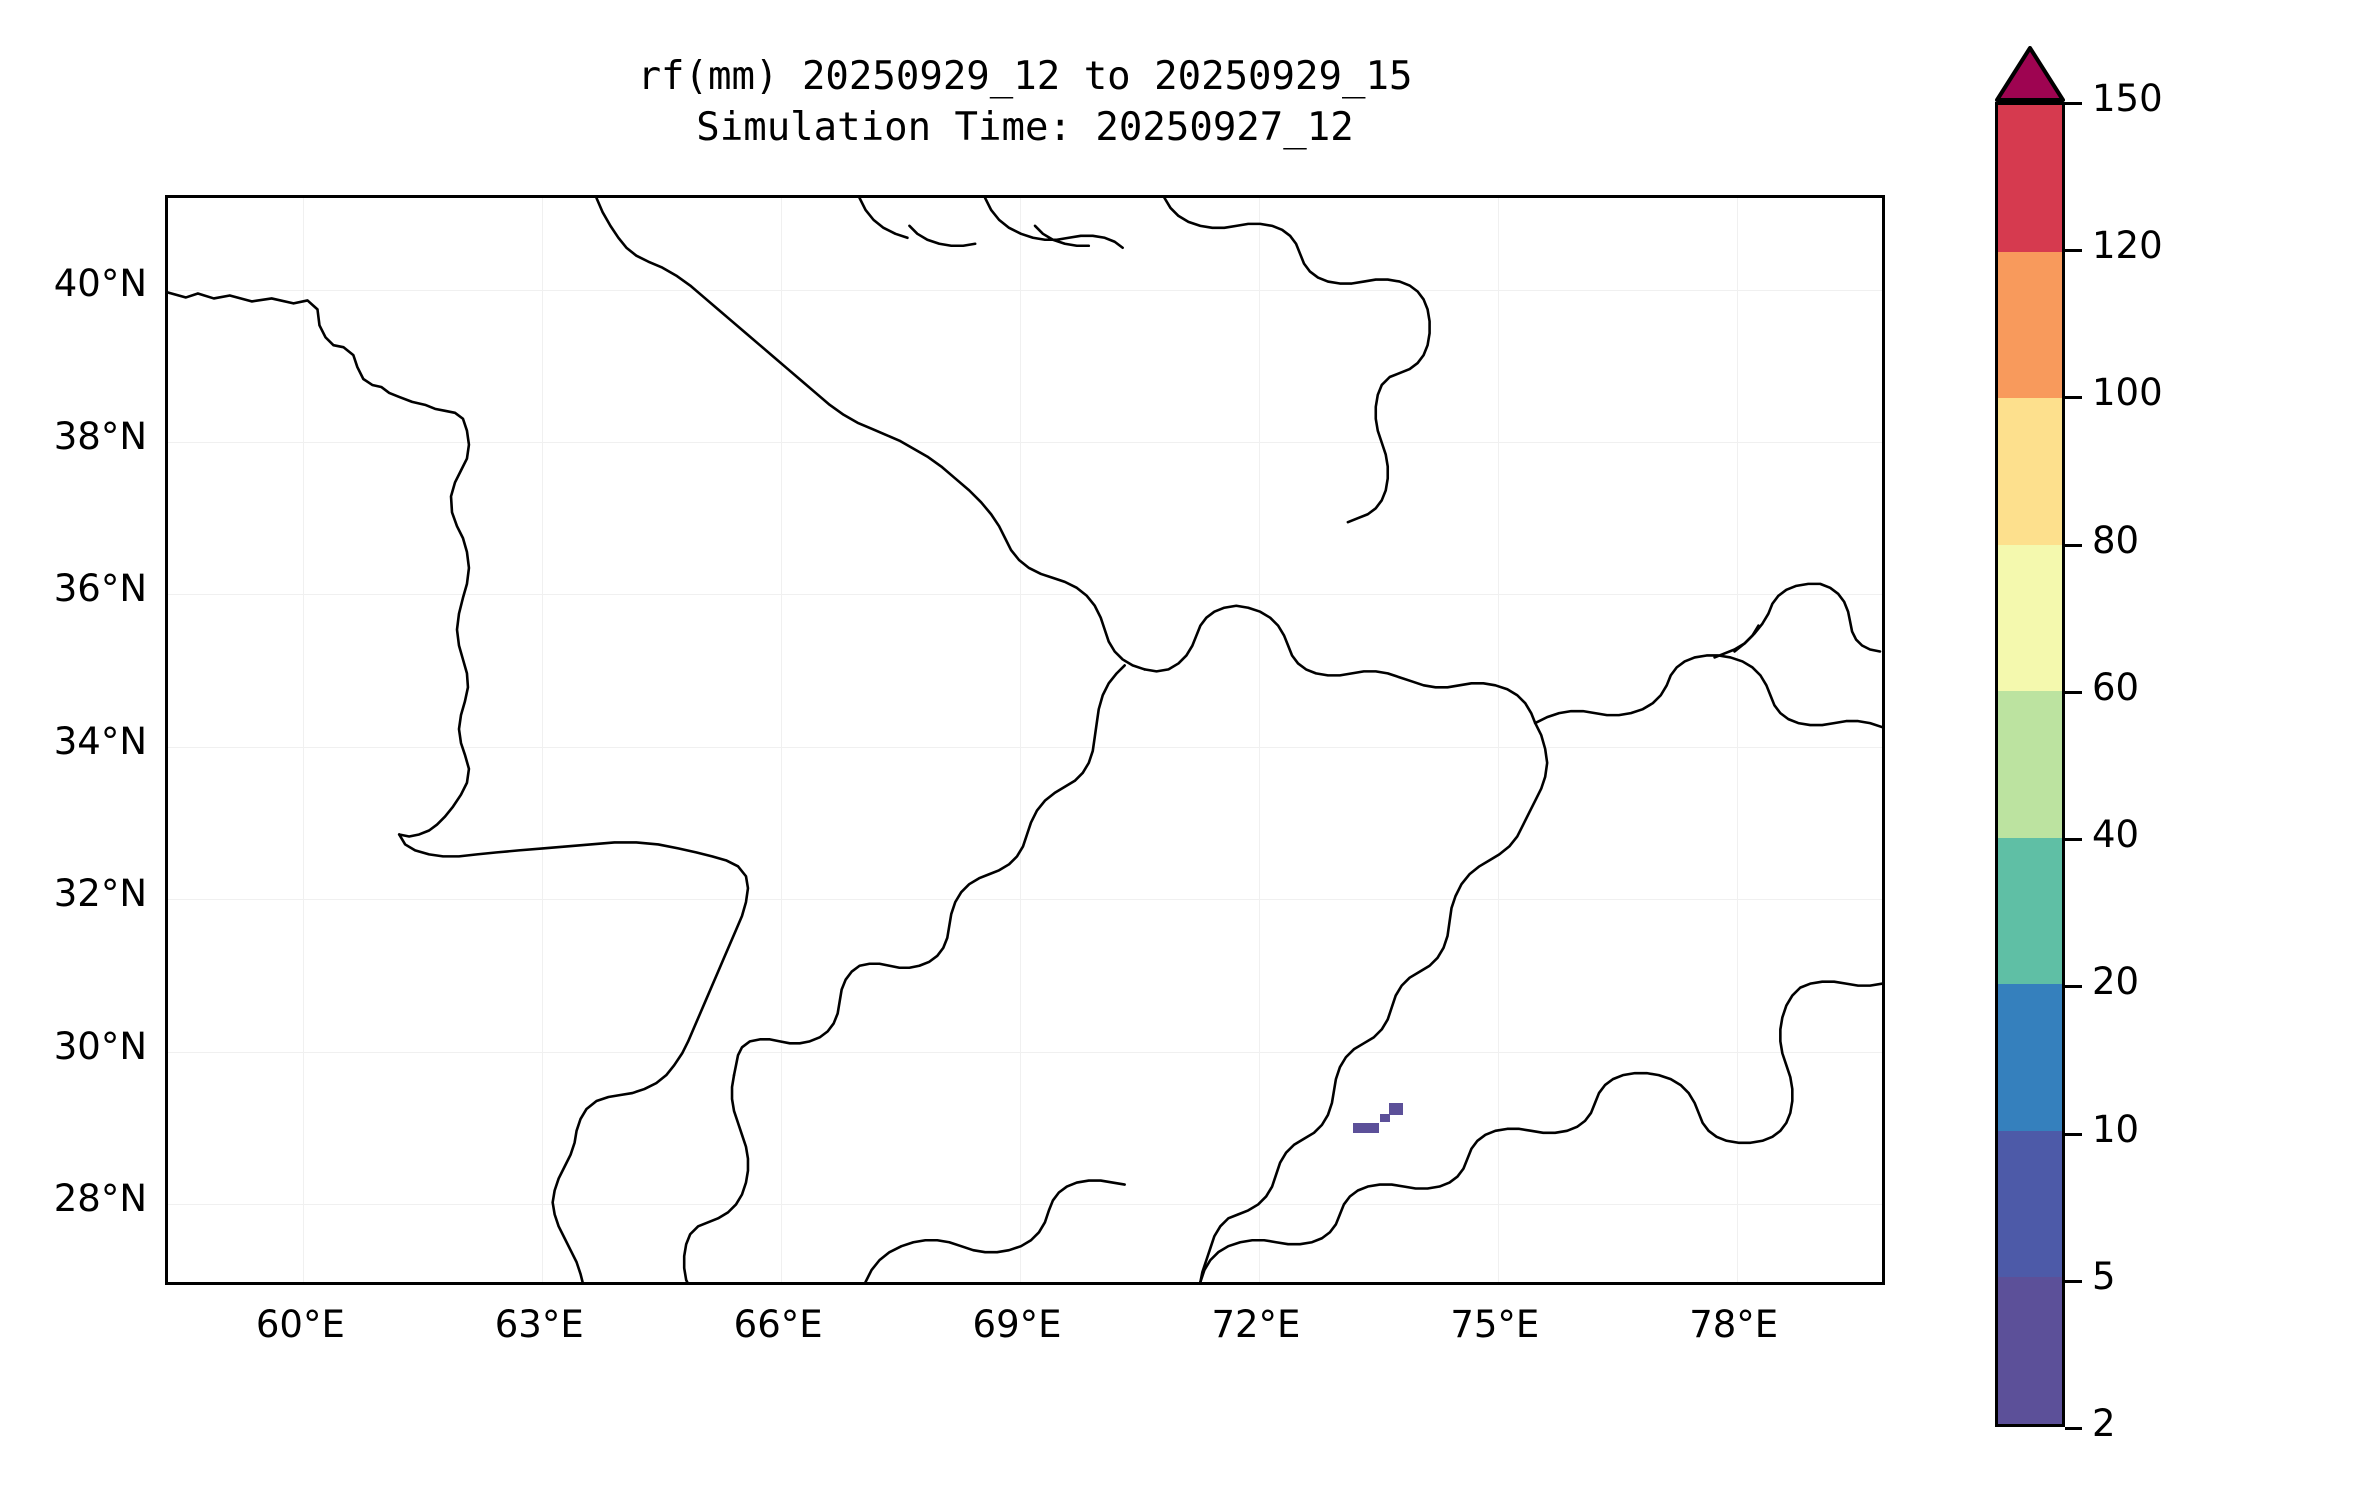  I want to click on latitude-tick-label: 32°N, so click(100, 894).